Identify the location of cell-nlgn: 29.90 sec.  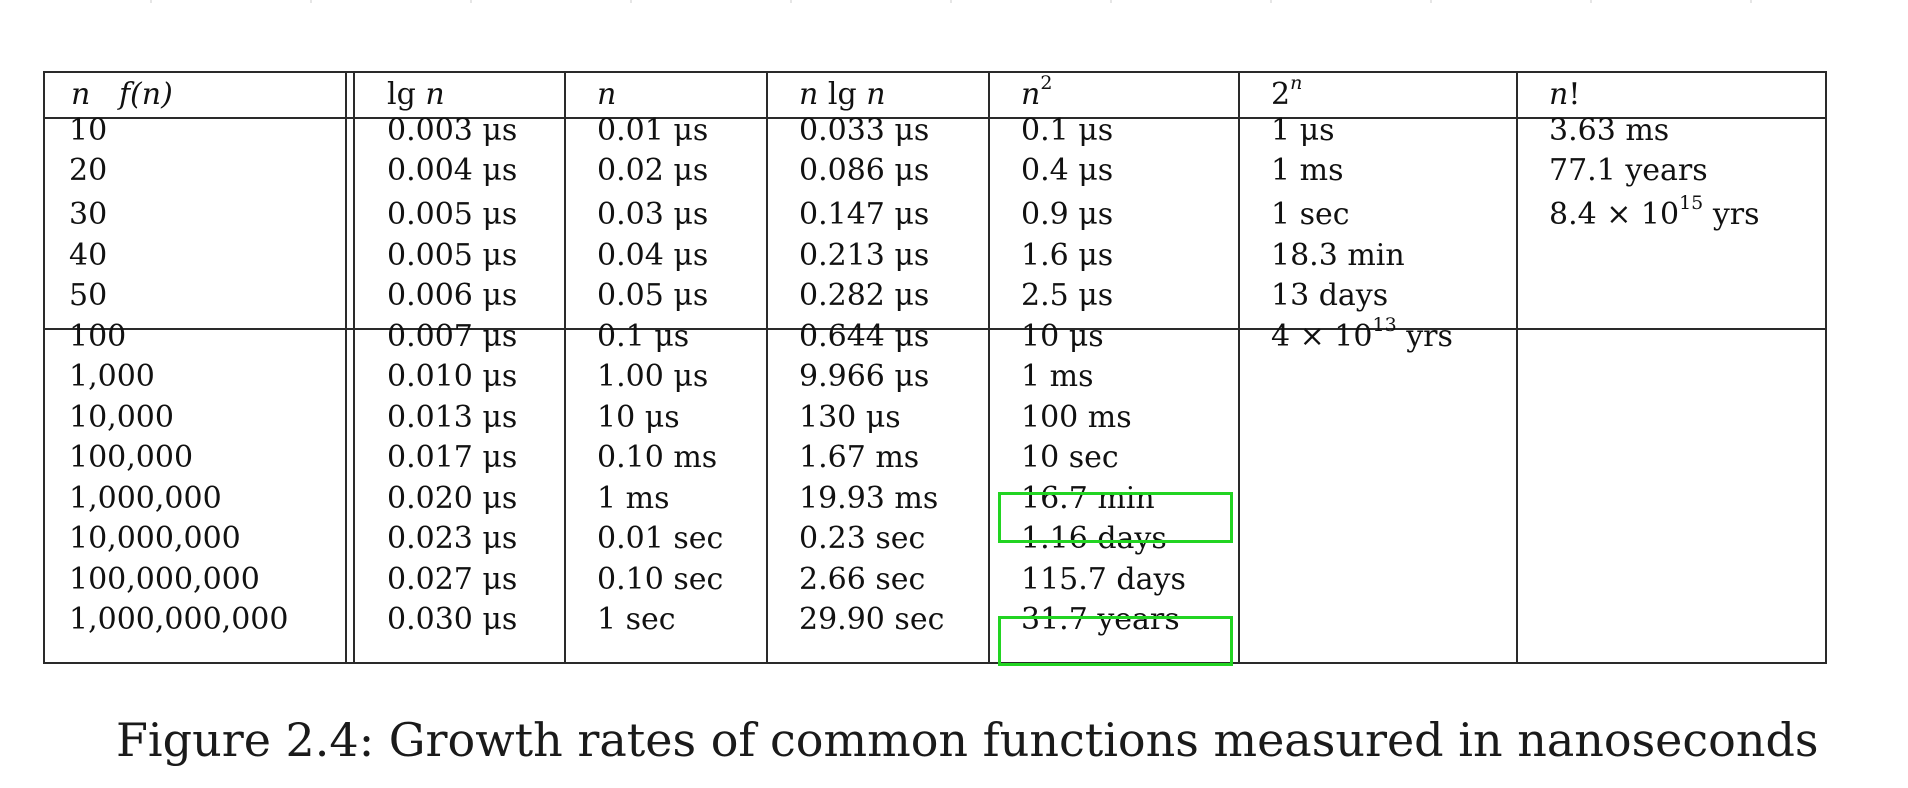
(872, 619).